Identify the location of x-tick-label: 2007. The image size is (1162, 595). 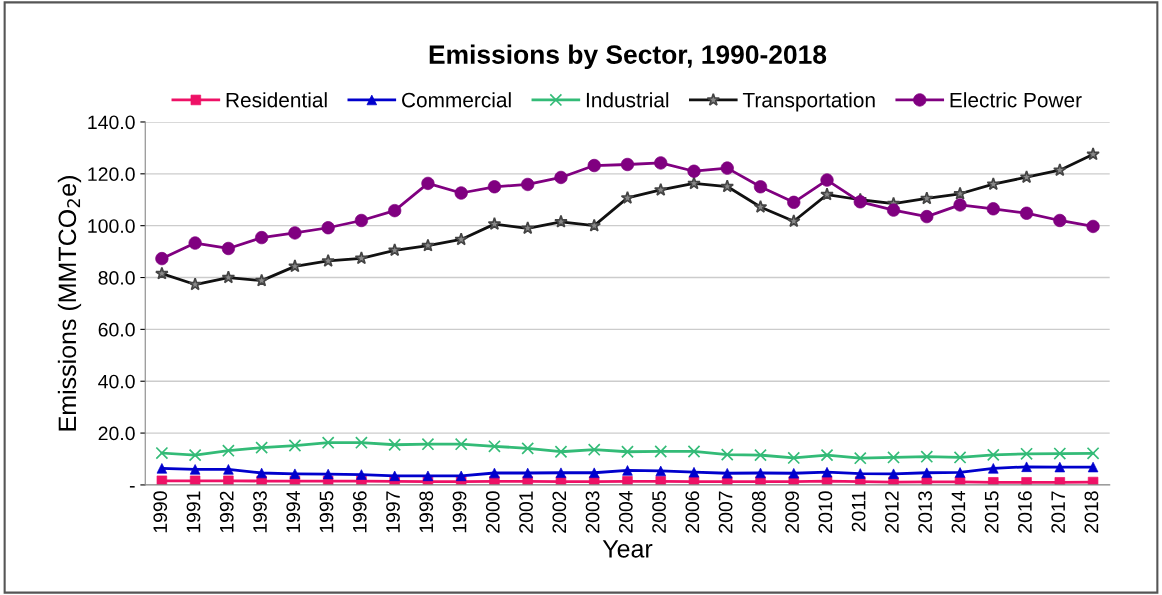
(725, 512).